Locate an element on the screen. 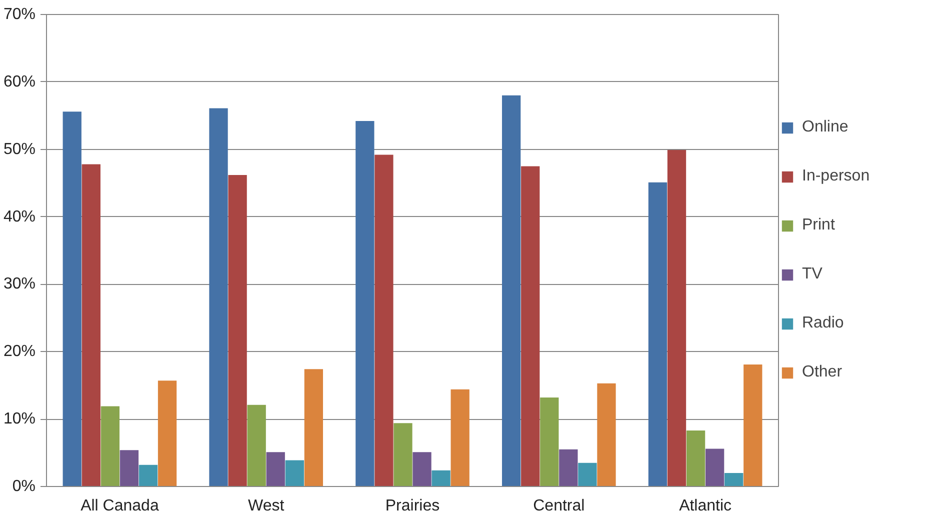 This screenshot has width=946, height=517. y-tick-label: 60% is located at coordinates (19, 81).